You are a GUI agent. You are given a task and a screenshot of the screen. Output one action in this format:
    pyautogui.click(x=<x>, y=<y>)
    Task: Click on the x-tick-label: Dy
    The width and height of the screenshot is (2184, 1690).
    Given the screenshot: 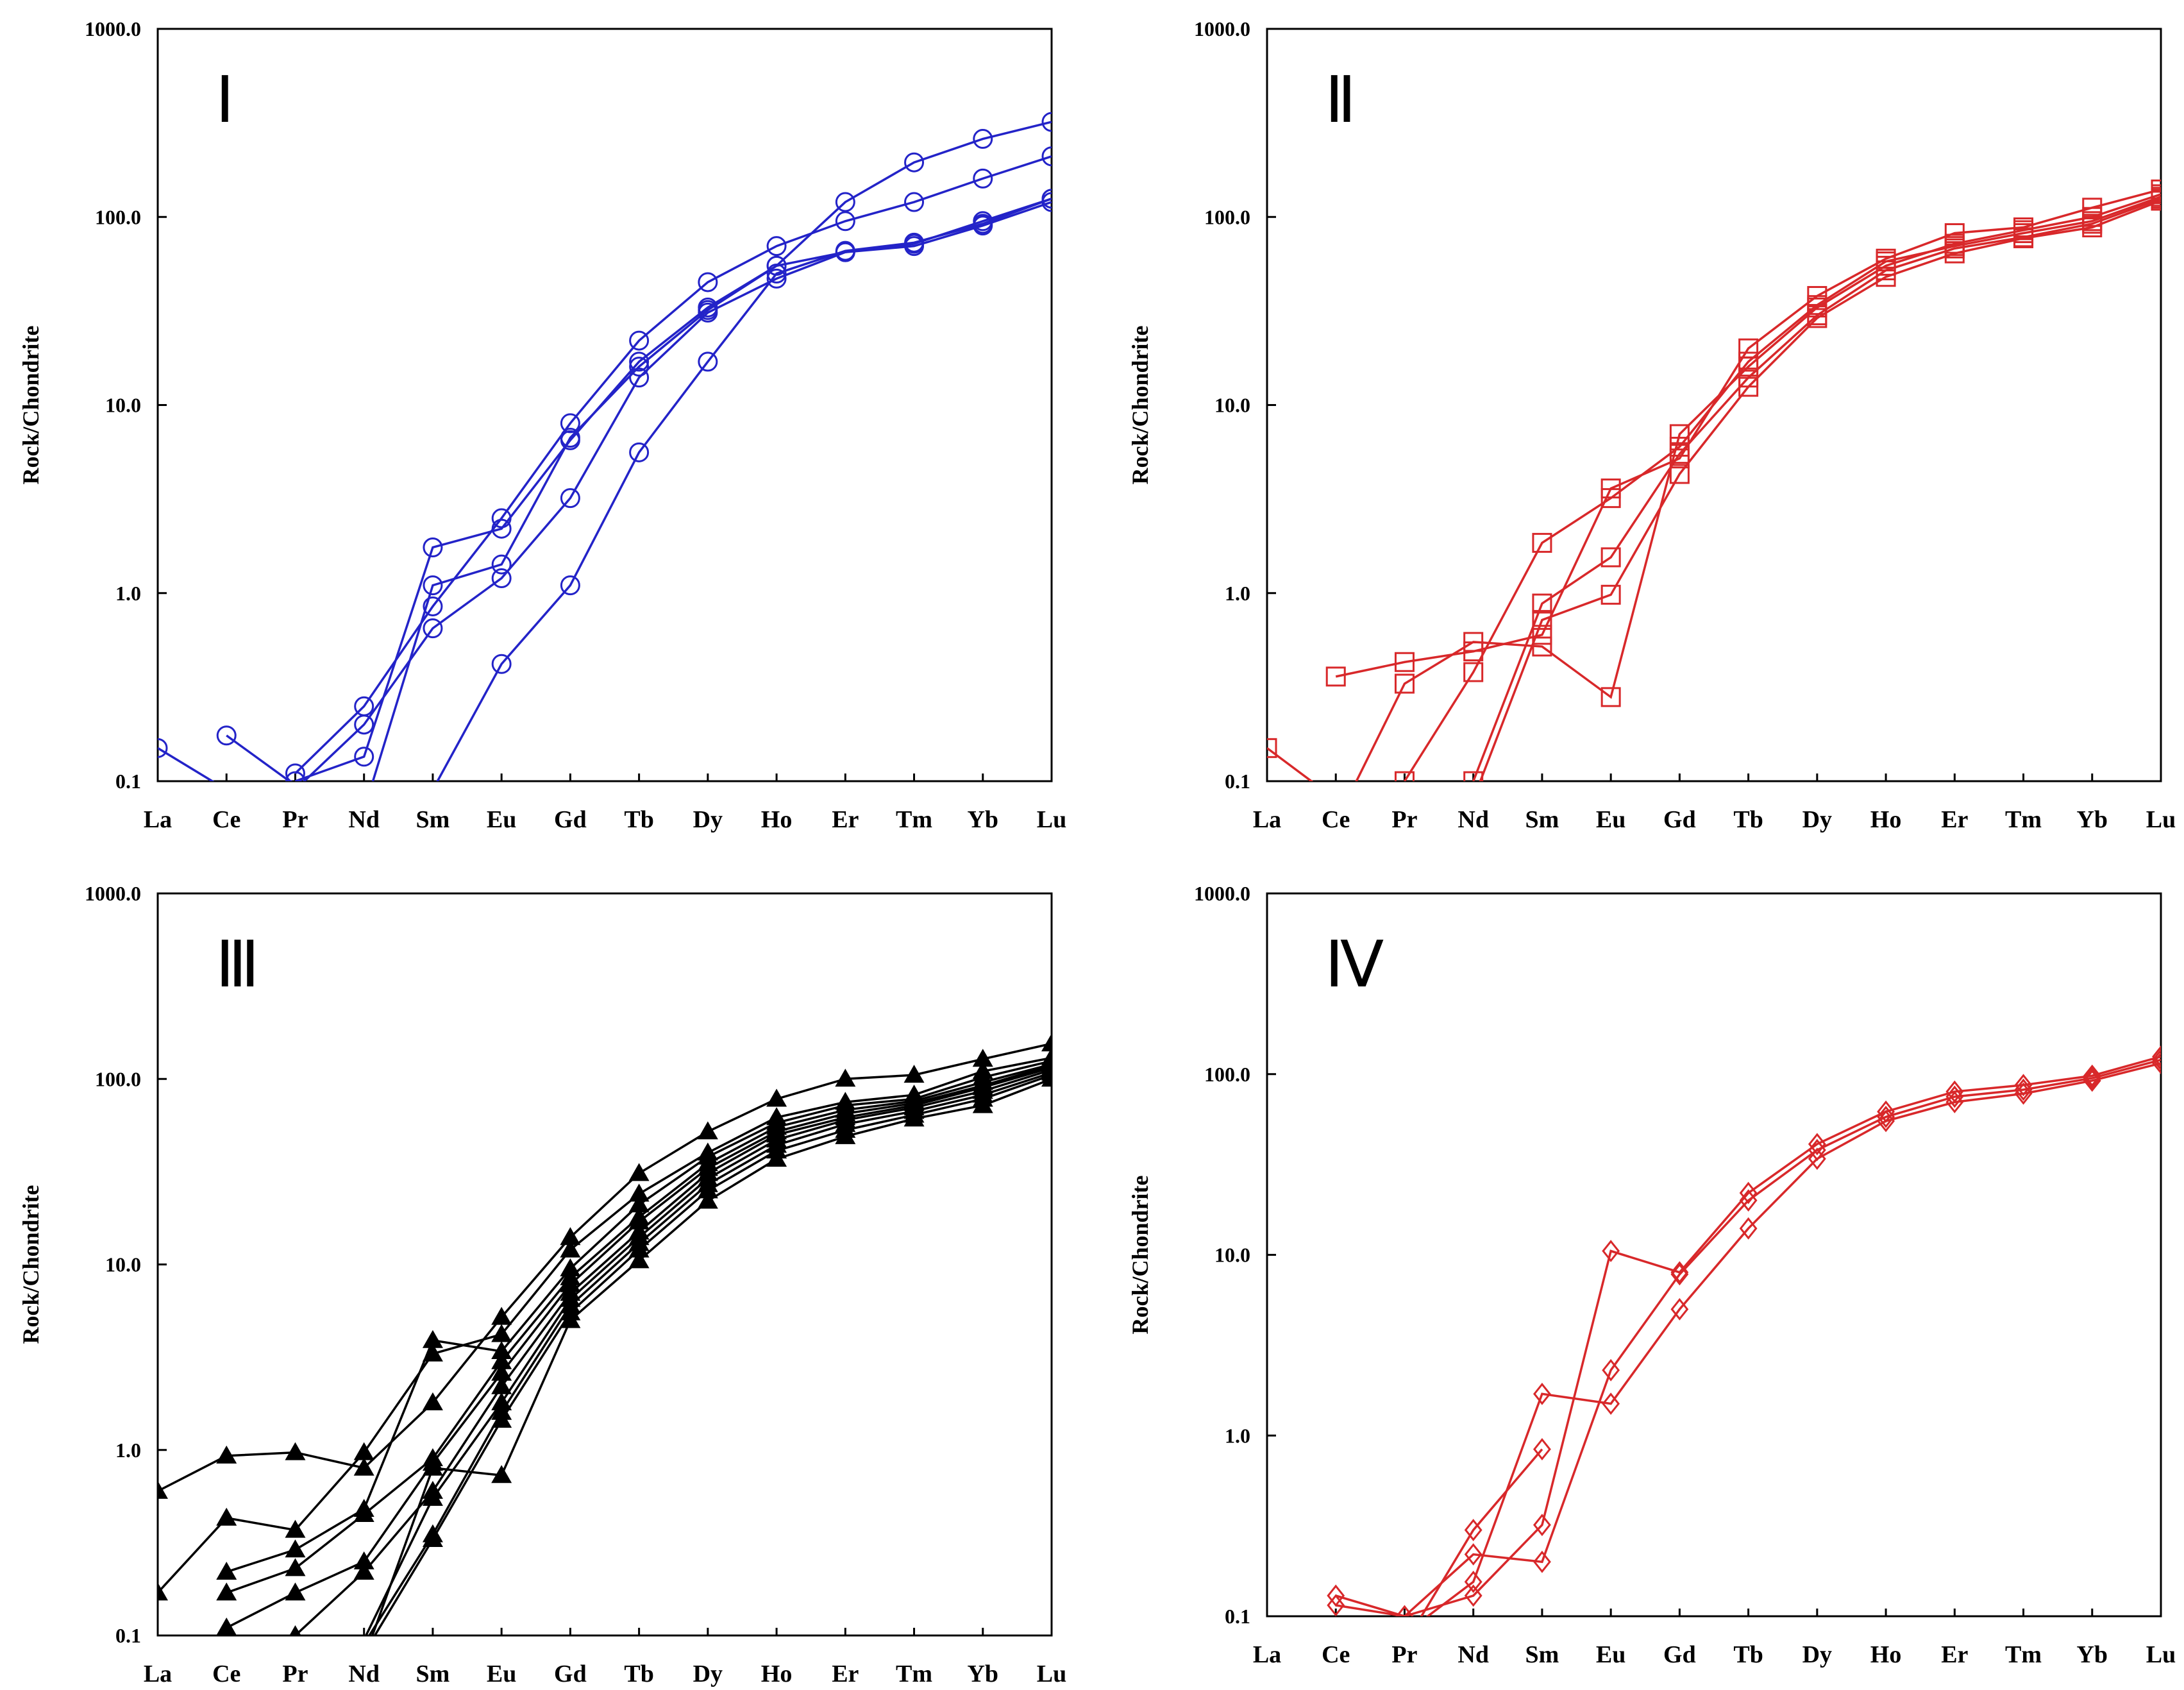 What is the action you would take?
    pyautogui.click(x=1817, y=819)
    